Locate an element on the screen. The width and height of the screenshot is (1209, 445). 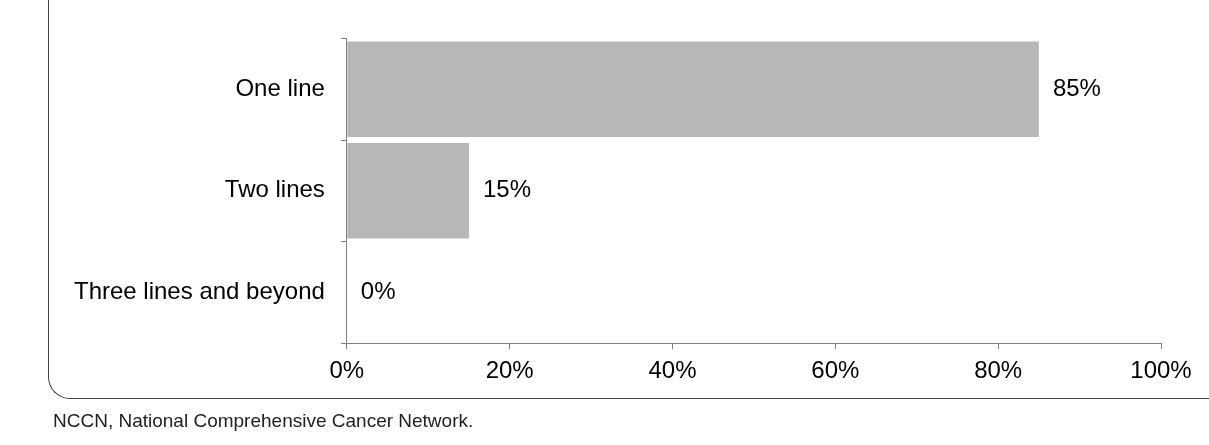
y-tick-label: One line is located at coordinates (280, 87).